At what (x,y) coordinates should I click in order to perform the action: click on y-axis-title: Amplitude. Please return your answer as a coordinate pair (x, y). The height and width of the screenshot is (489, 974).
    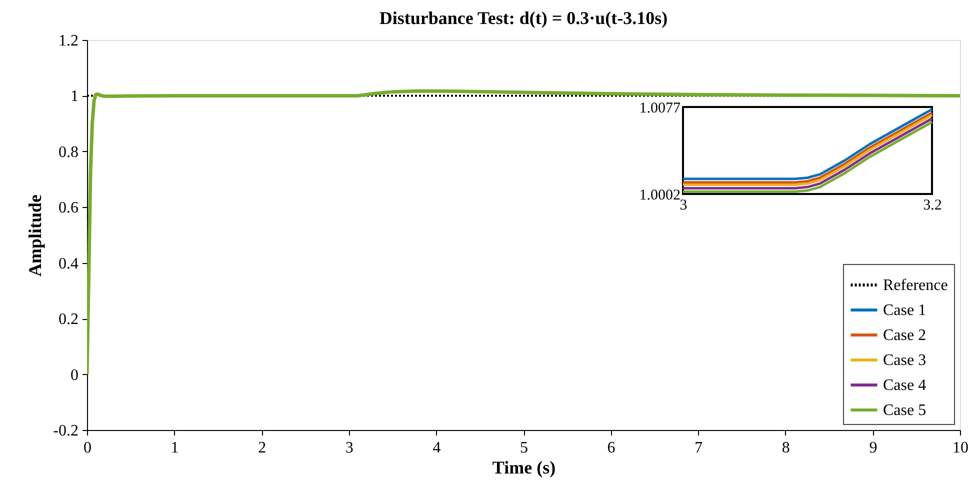
    Looking at the image, I should click on (35, 235).